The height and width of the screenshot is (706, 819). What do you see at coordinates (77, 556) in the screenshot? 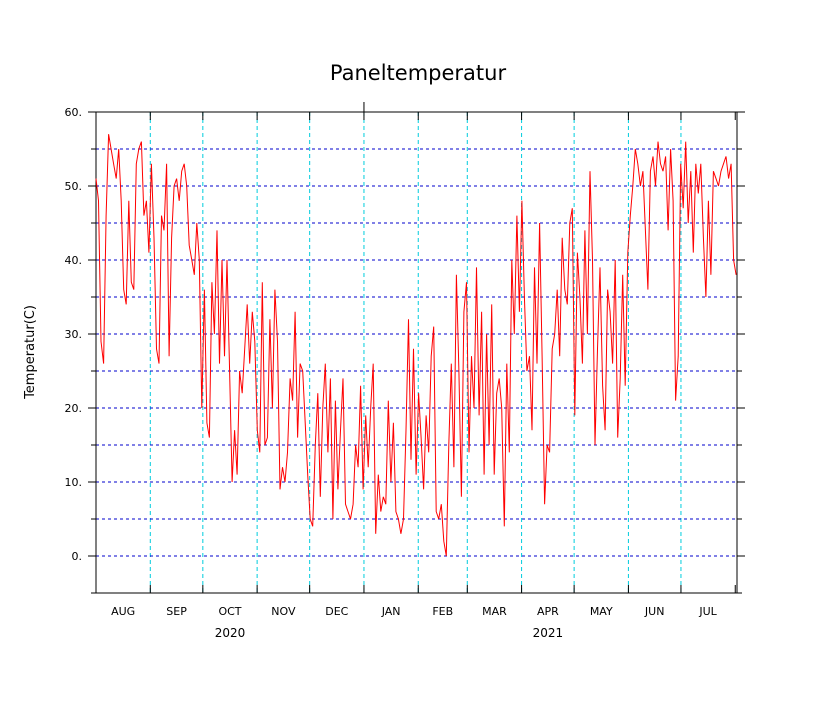
I see `y-tick-label: 0.` at bounding box center [77, 556].